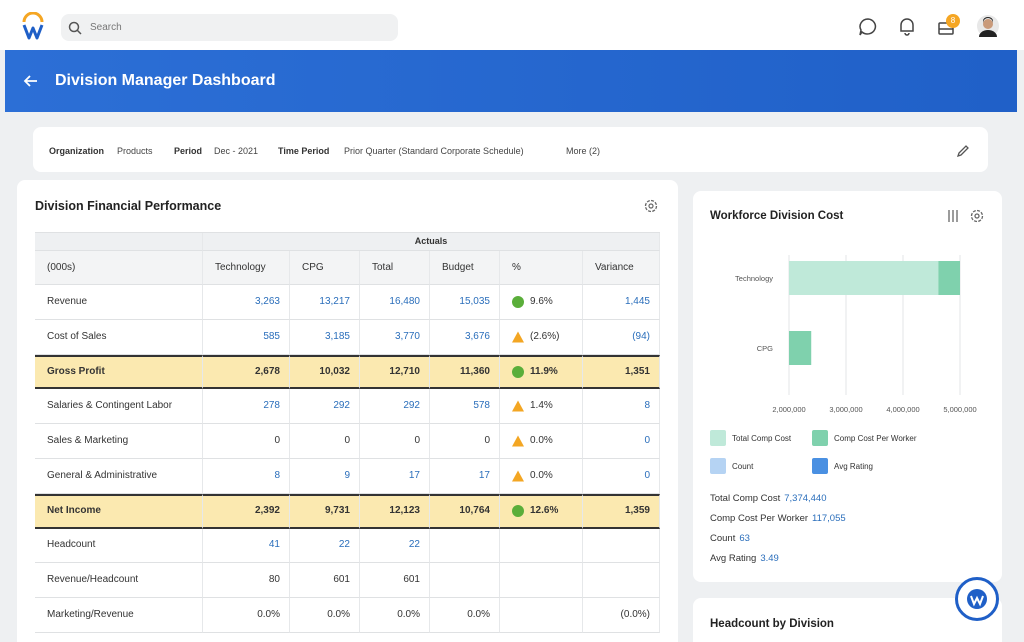 The width and height of the screenshot is (1024, 642). What do you see at coordinates (541, 268) in the screenshot?
I see `column-header: %` at bounding box center [541, 268].